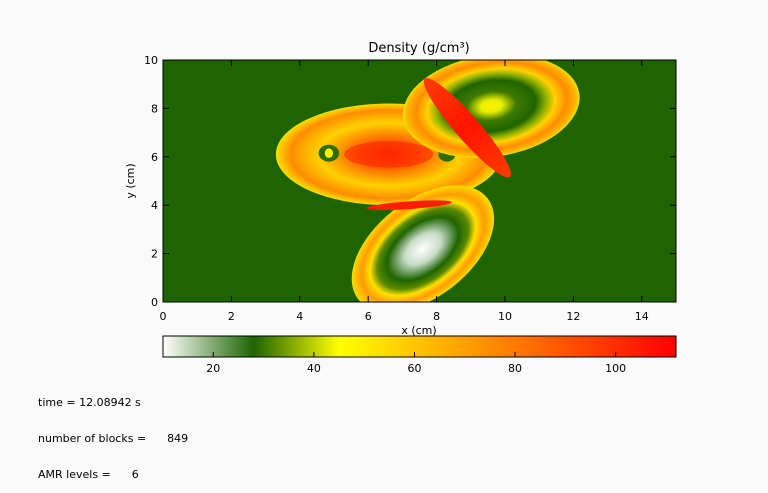 The image size is (768, 493). I want to click on x-tick-label: 0, so click(163, 316).